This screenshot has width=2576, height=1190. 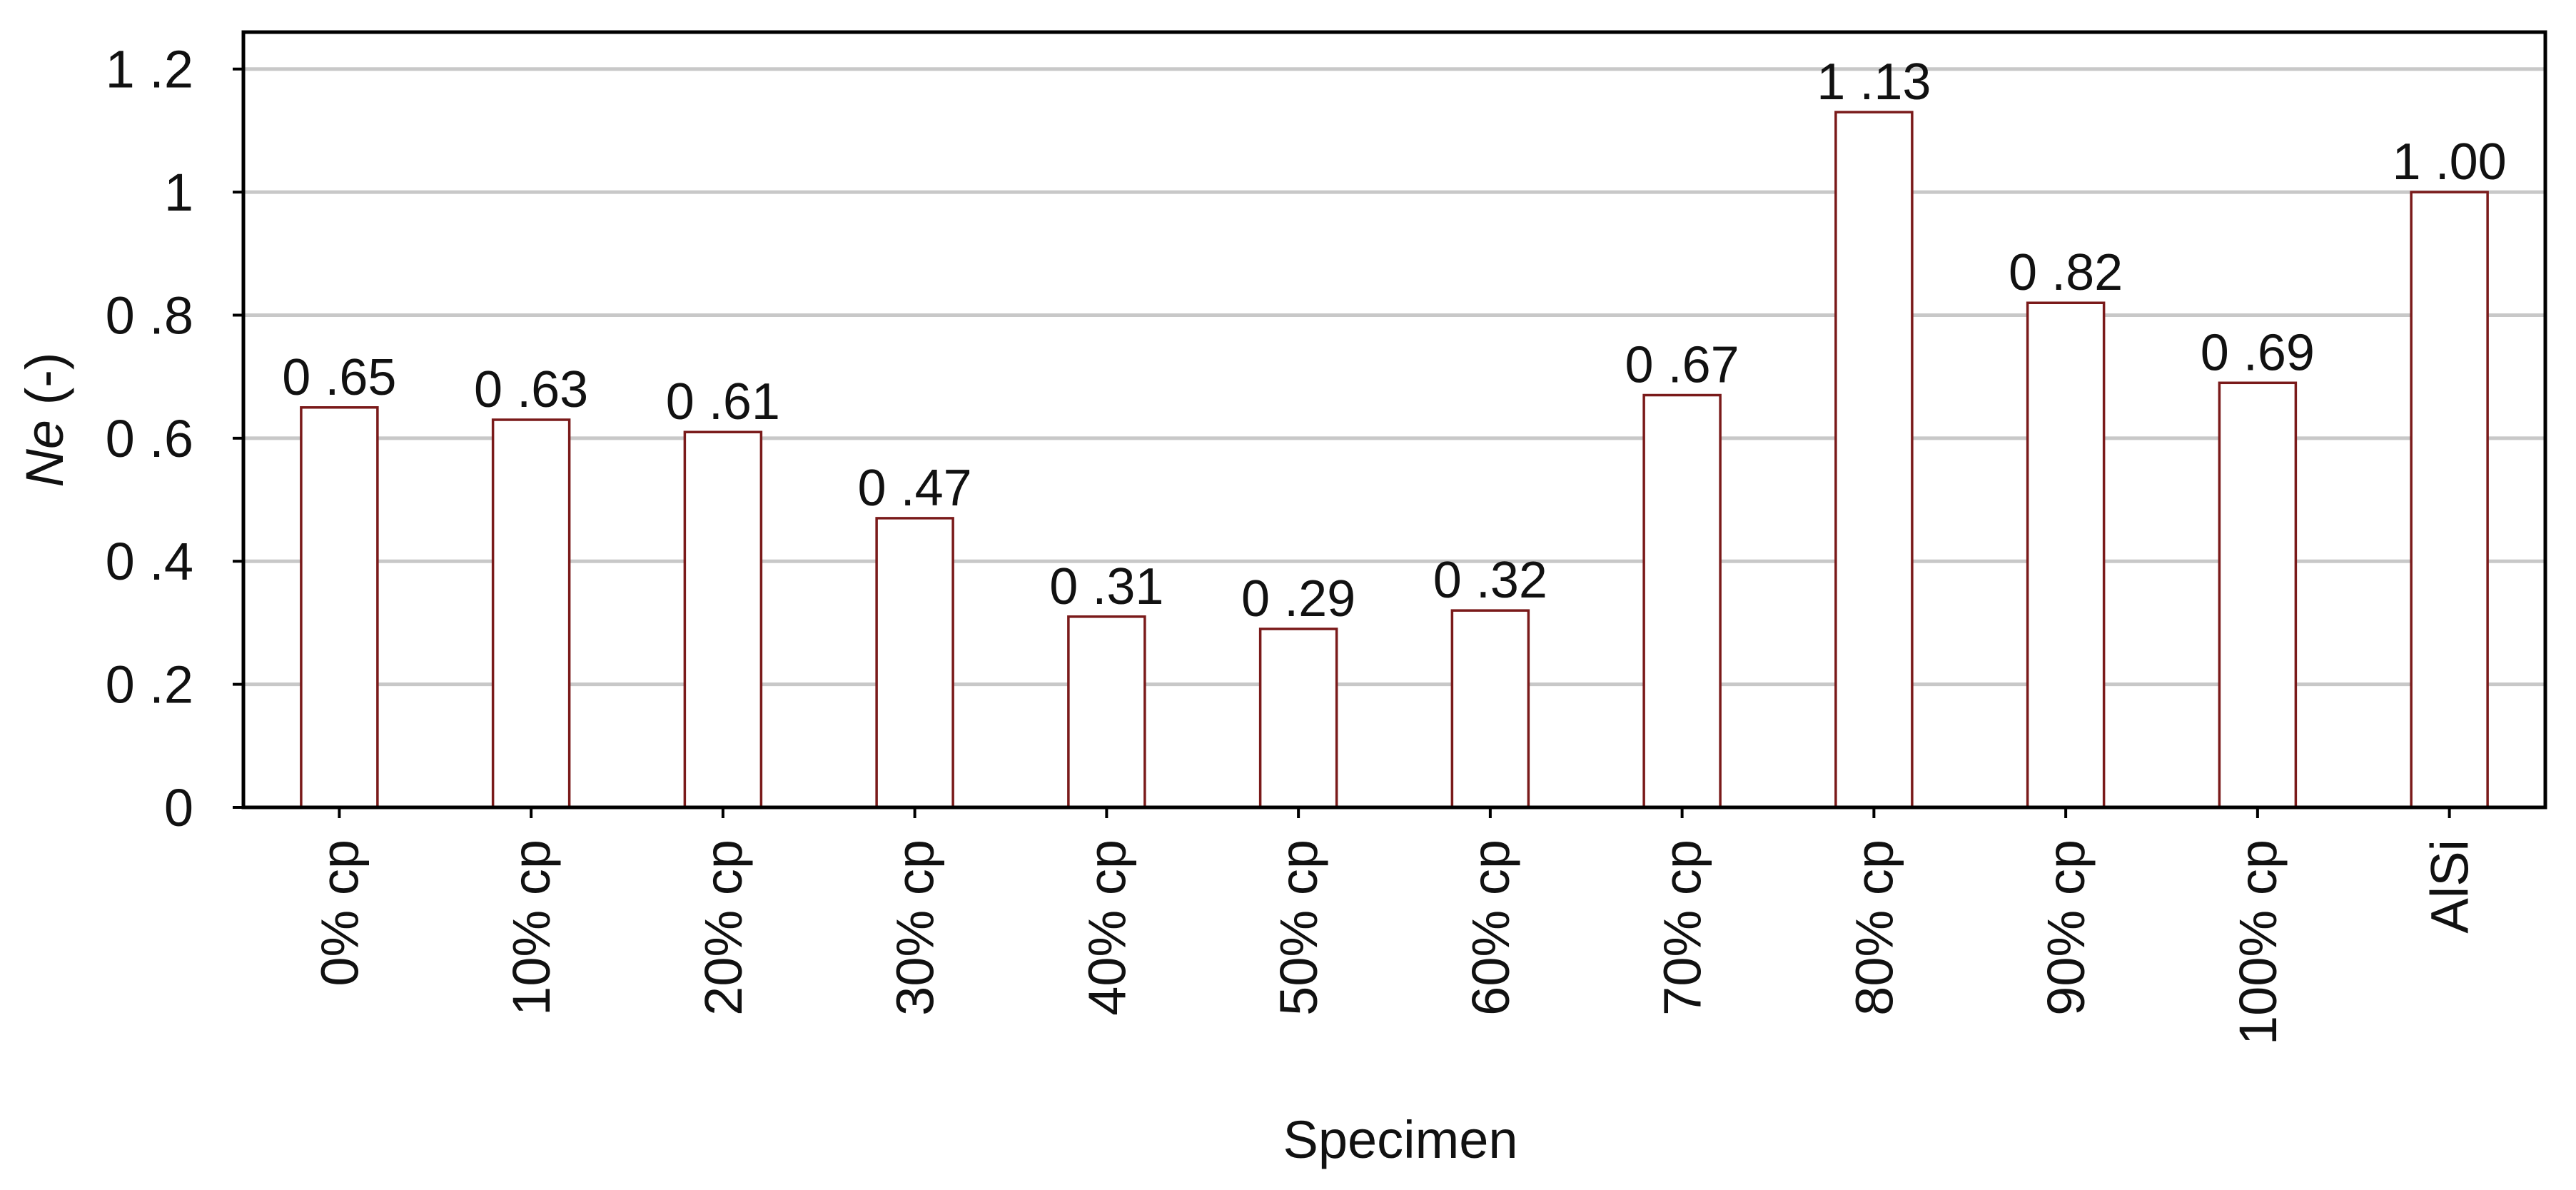 What do you see at coordinates (915, 927) in the screenshot?
I see `x-tick-label: 30% cp` at bounding box center [915, 927].